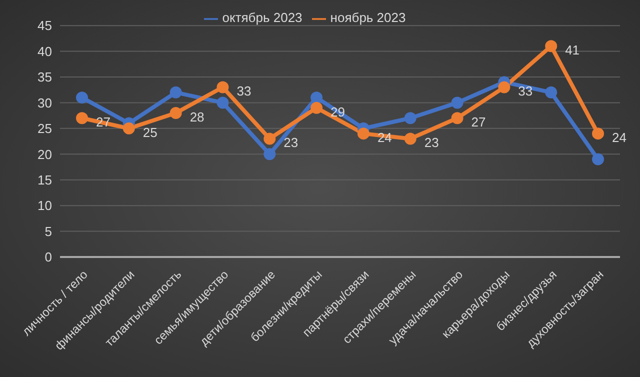  What do you see at coordinates (197, 116) in the screenshot?
I see `data-label: 28` at bounding box center [197, 116].